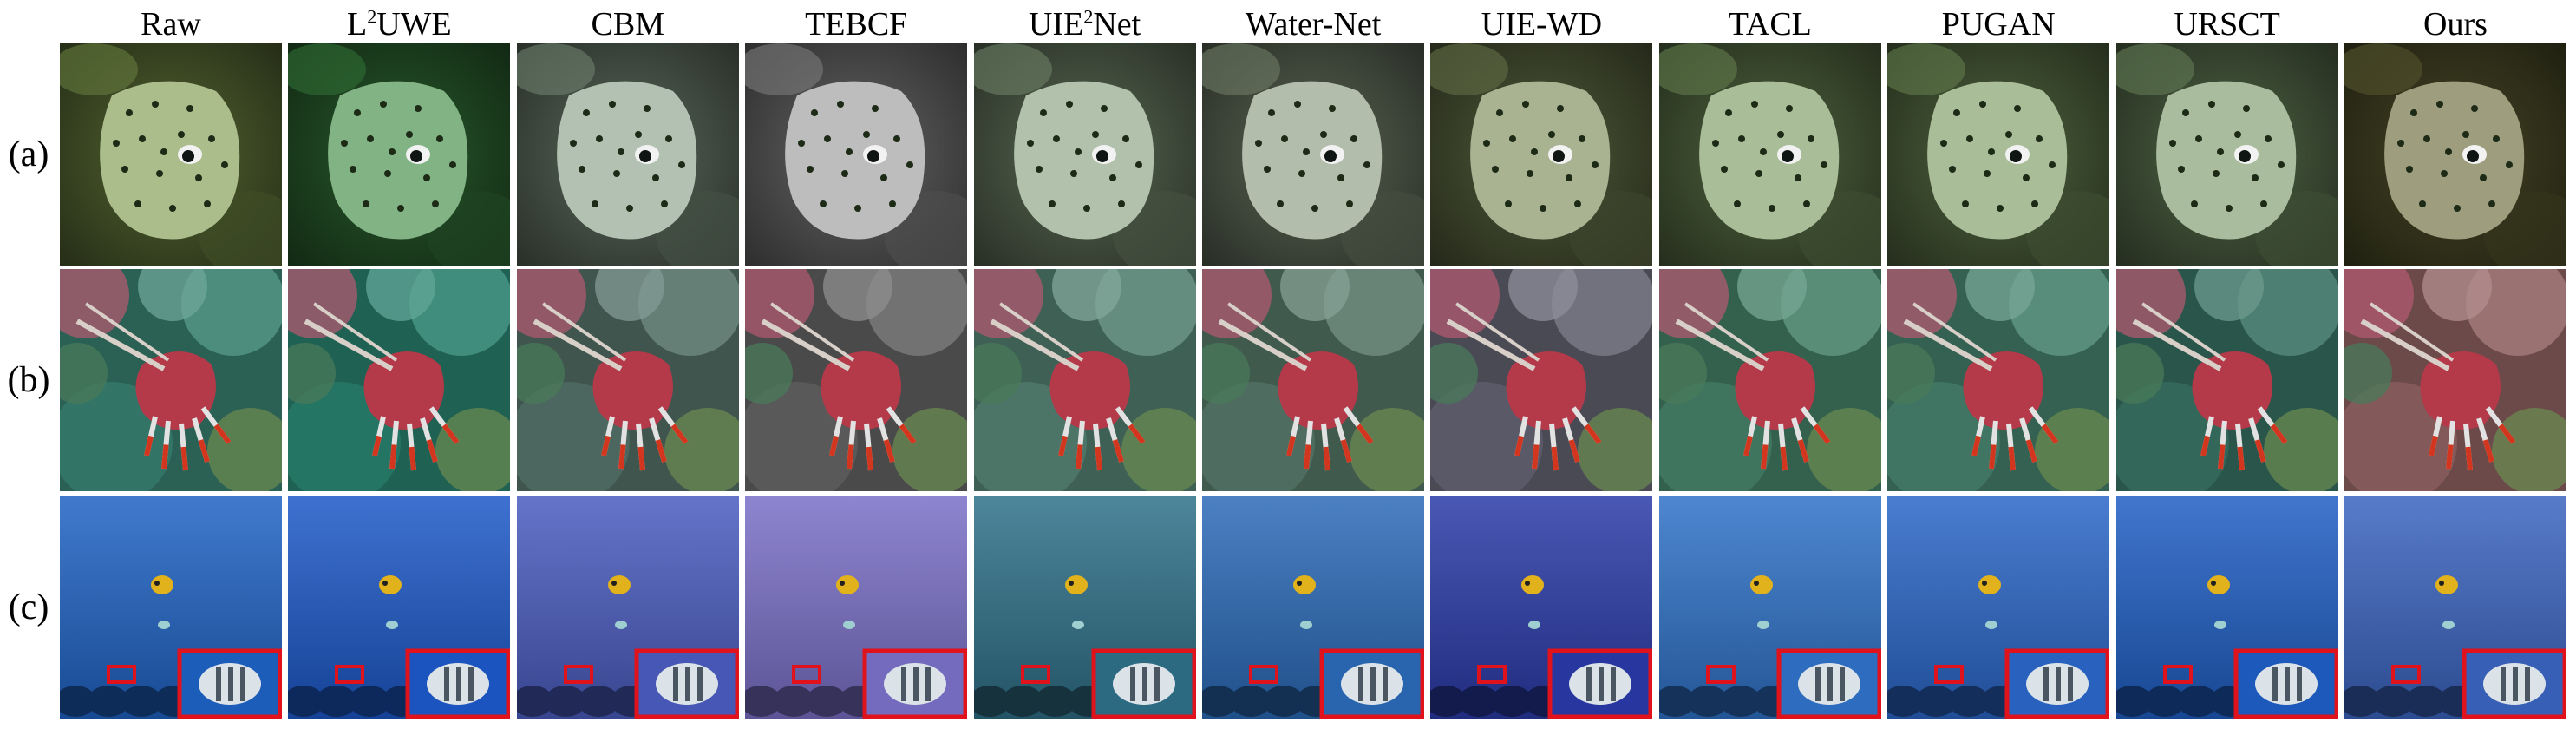 The width and height of the screenshot is (2576, 729). I want to click on image-ours-row-c, so click(2455, 607).